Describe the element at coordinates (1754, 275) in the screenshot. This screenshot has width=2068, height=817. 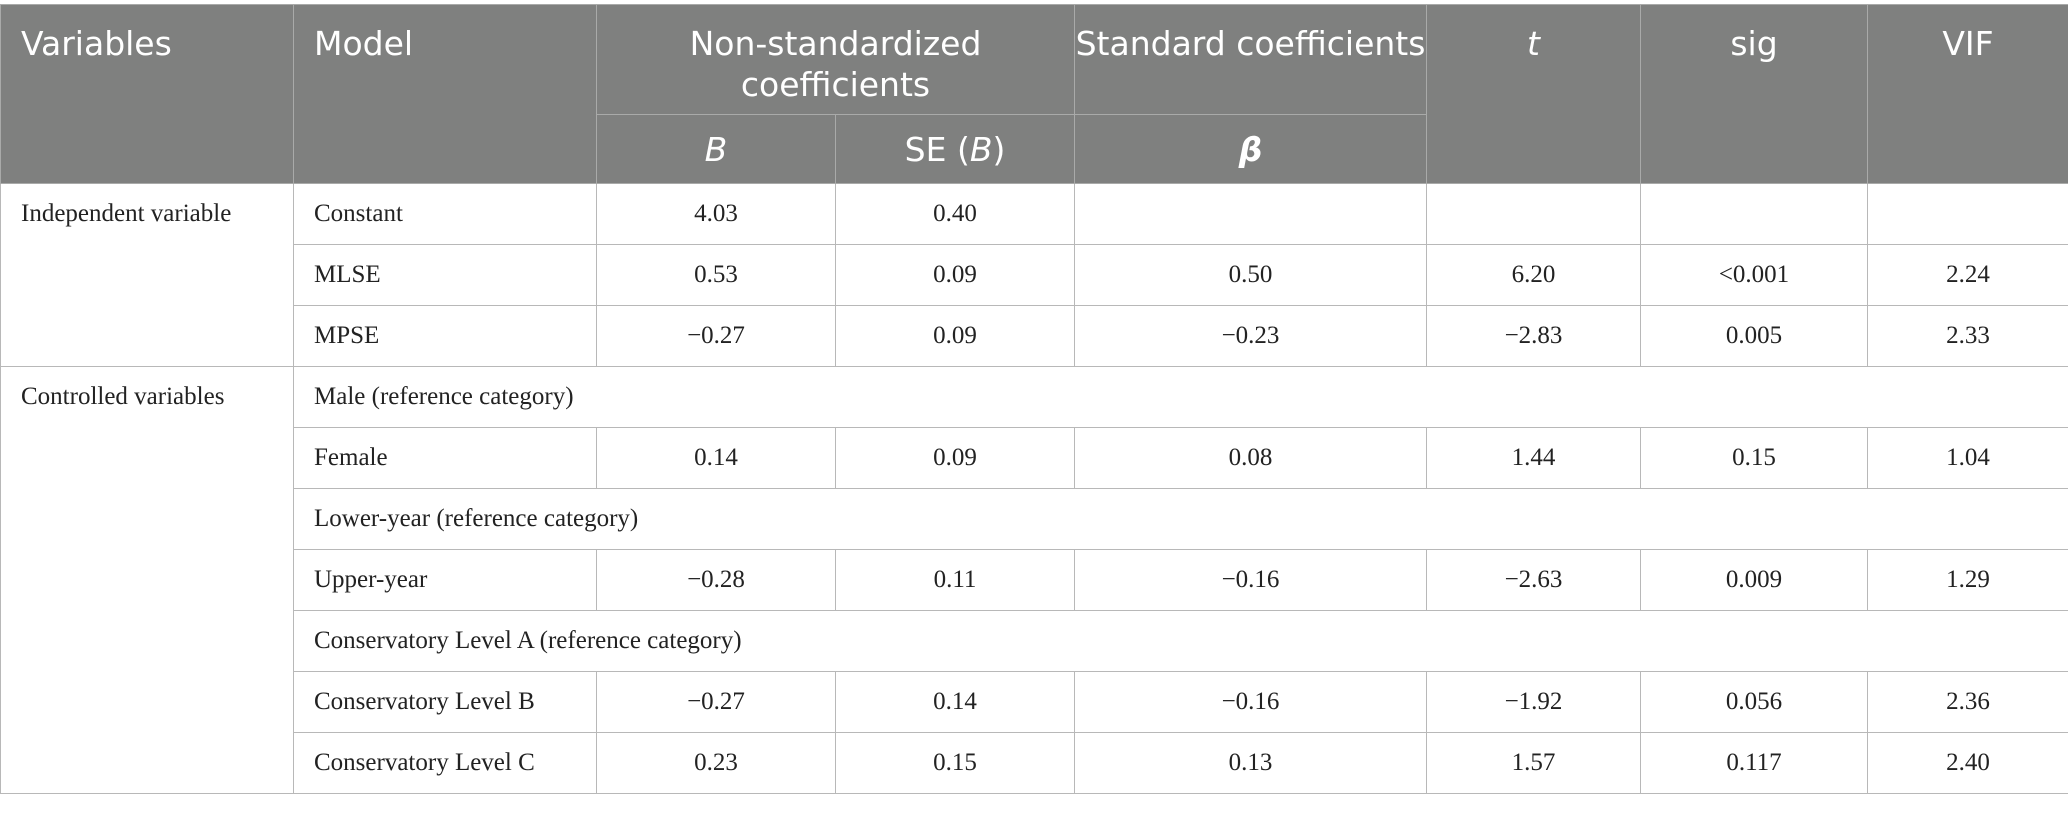
I see `cell-sig: <0.001` at that location.